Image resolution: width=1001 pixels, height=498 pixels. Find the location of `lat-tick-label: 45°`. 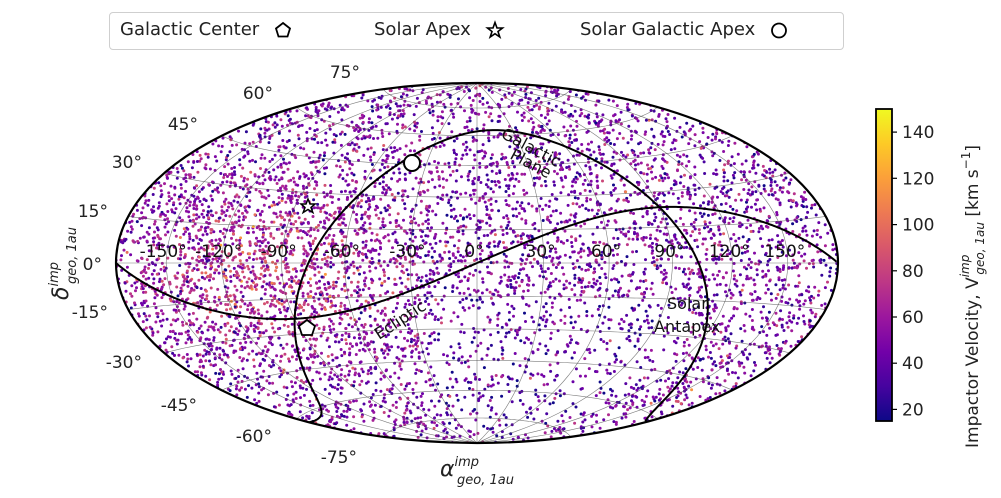

lat-tick-label: 45° is located at coordinates (183, 125).